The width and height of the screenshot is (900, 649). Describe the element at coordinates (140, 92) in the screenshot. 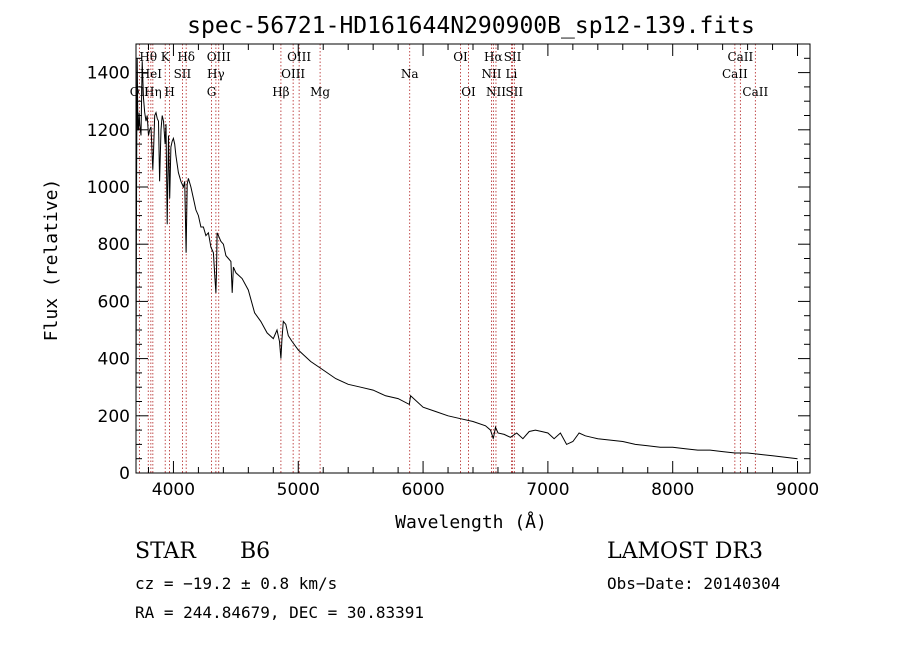

I see `line-marker-label: OII` at that location.